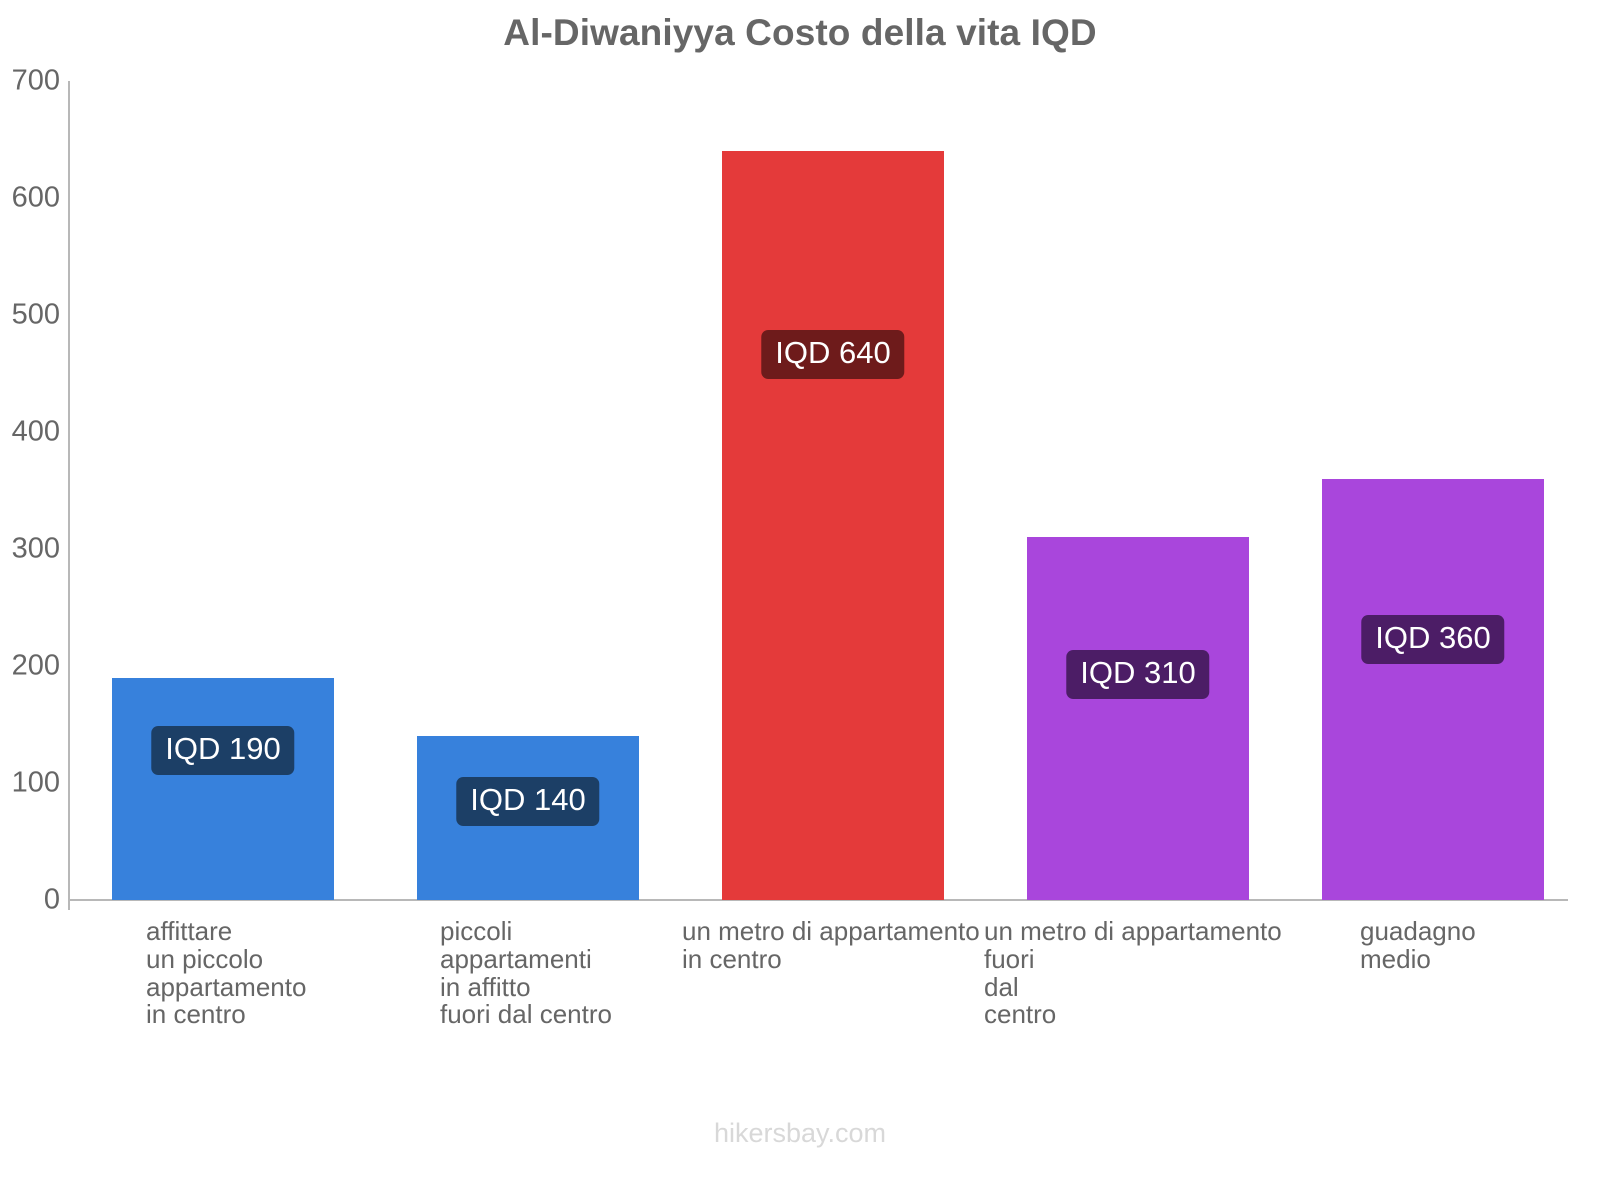 This screenshot has height=1200, width=1600. What do you see at coordinates (818, 900) in the screenshot?
I see `x-axis-line` at bounding box center [818, 900].